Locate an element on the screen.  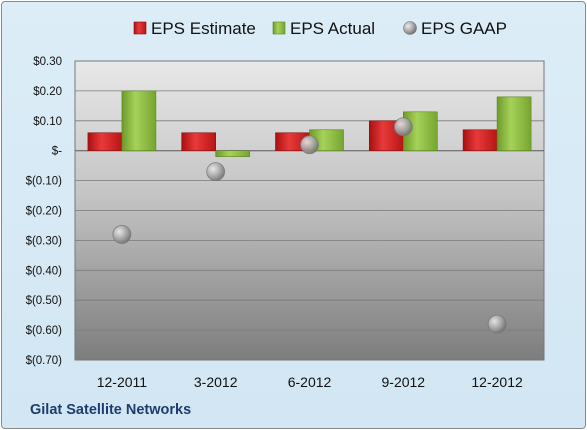
company-name: Gilat Satellite Networks is located at coordinates (111, 410).